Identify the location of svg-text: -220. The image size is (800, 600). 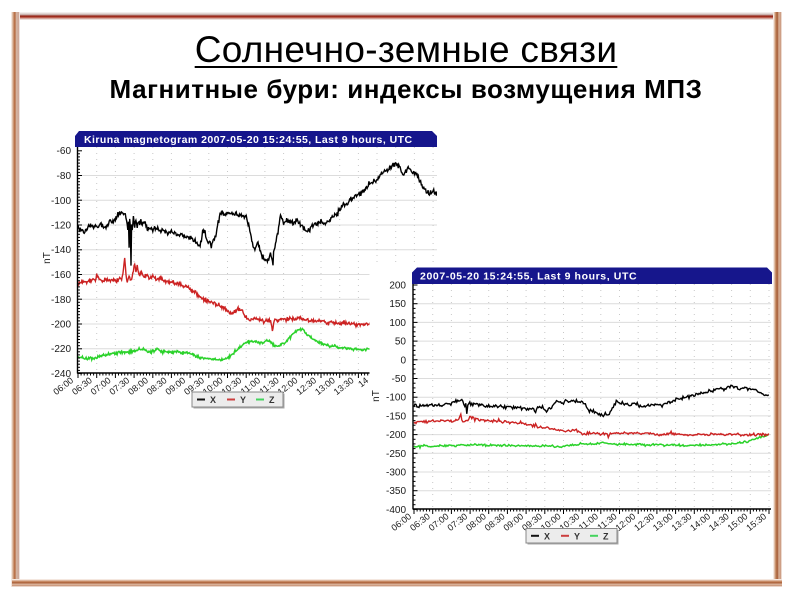
(61, 349).